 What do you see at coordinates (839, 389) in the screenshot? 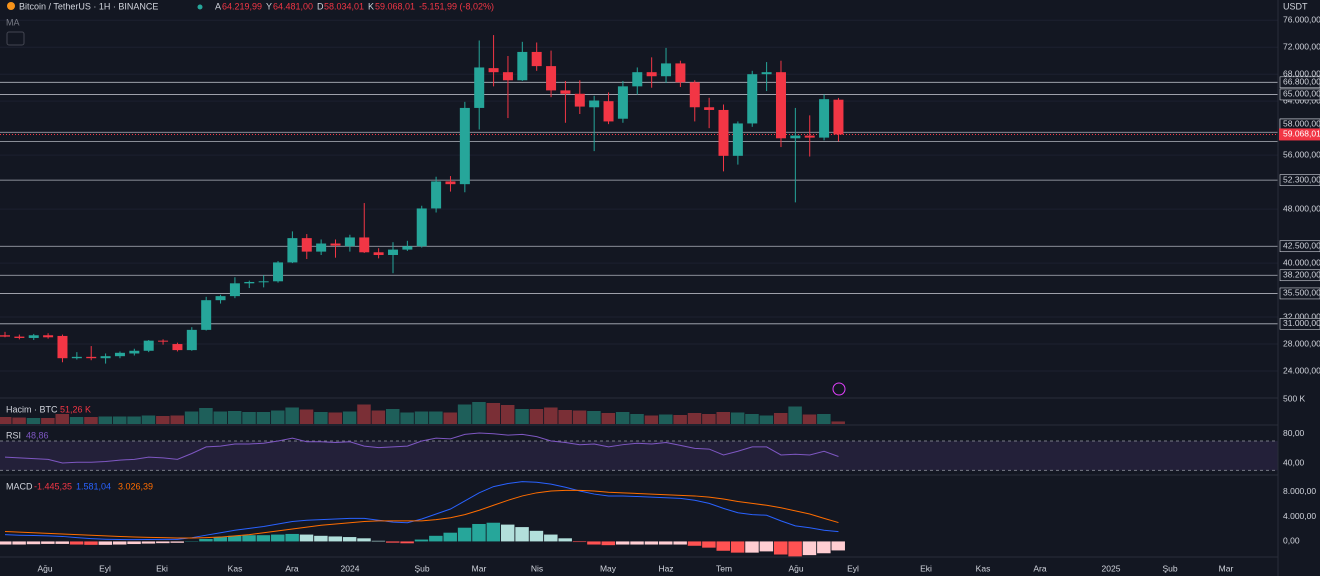
I see `alert-icon` at bounding box center [839, 389].